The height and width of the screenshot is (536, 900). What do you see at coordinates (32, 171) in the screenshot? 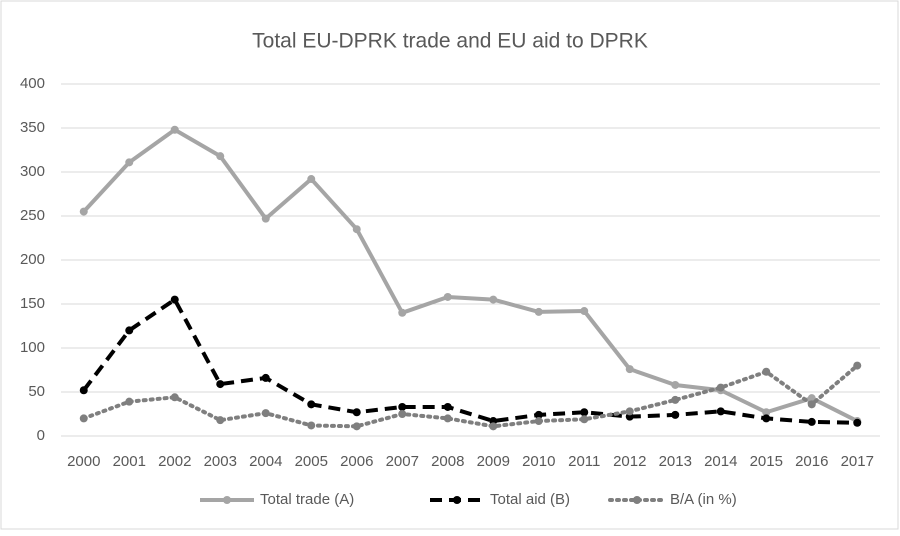
I see `y-tick-label: 300` at bounding box center [32, 171].